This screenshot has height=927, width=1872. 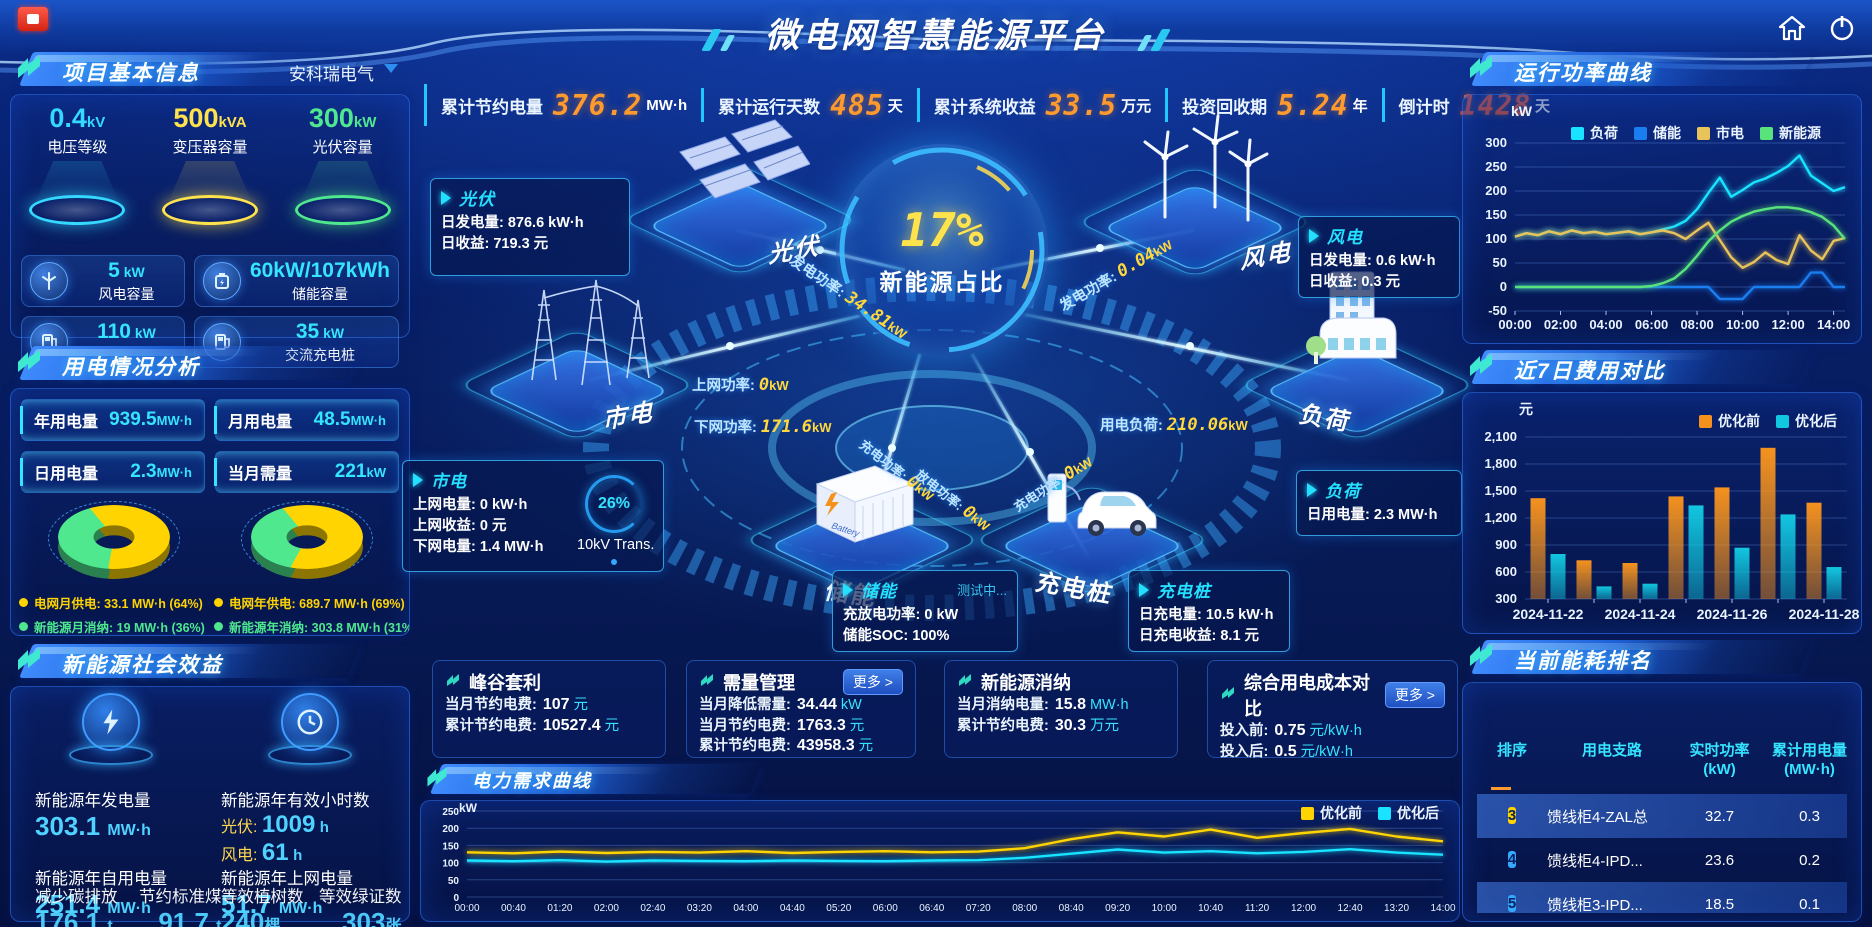 I want to click on svg-text: 10:00, so click(x=1742, y=324).